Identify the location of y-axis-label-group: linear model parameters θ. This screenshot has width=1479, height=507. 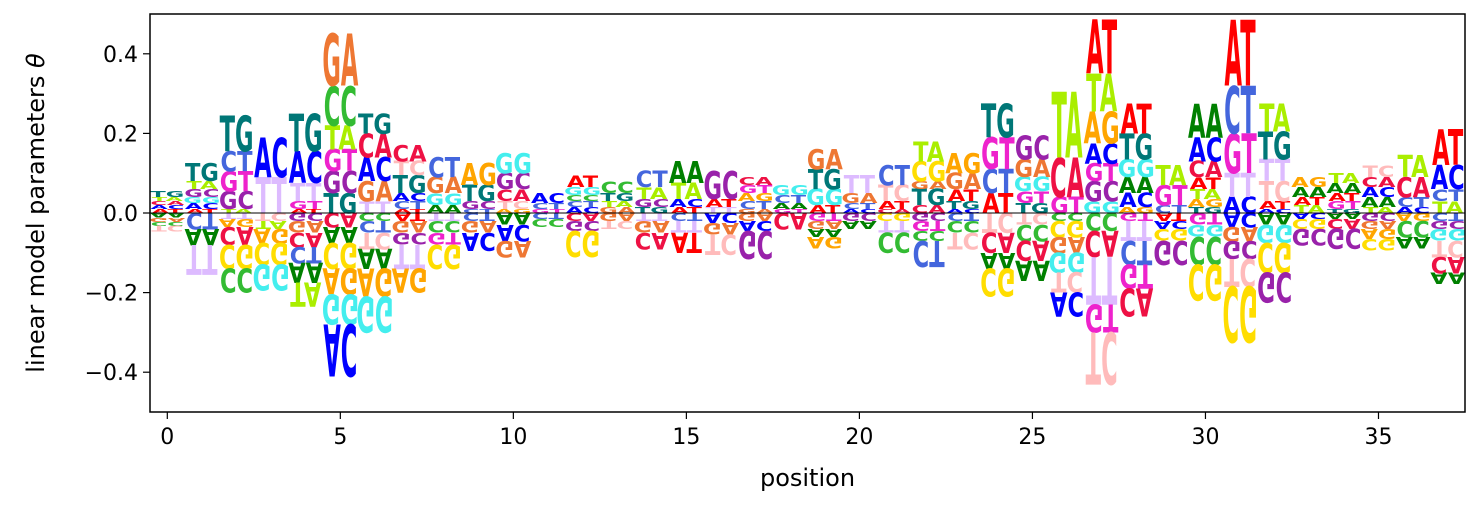
(36, 213).